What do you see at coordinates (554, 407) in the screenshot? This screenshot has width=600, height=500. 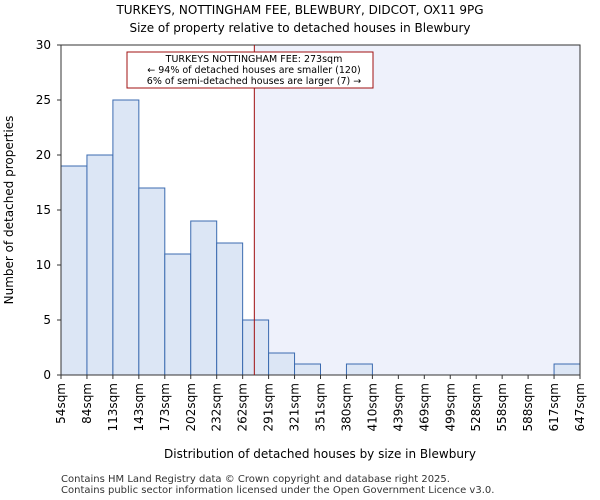 I see `x-tick-label: 617sqm` at bounding box center [554, 407].